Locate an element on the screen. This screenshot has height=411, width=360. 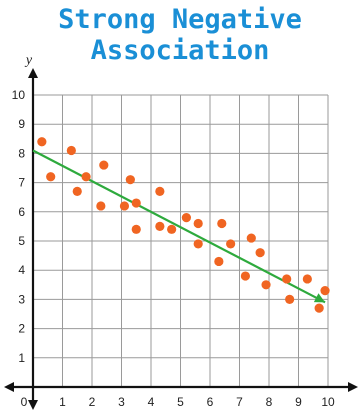
x-tick-label: 5 is located at coordinates (180, 402).